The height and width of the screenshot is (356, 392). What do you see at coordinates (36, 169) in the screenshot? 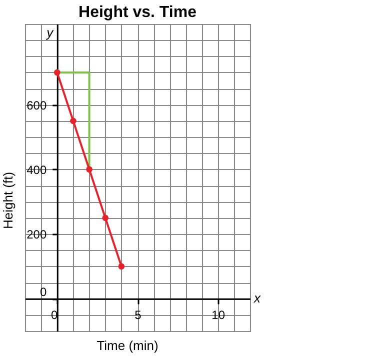
I see `y-tick-label: 400` at bounding box center [36, 169].